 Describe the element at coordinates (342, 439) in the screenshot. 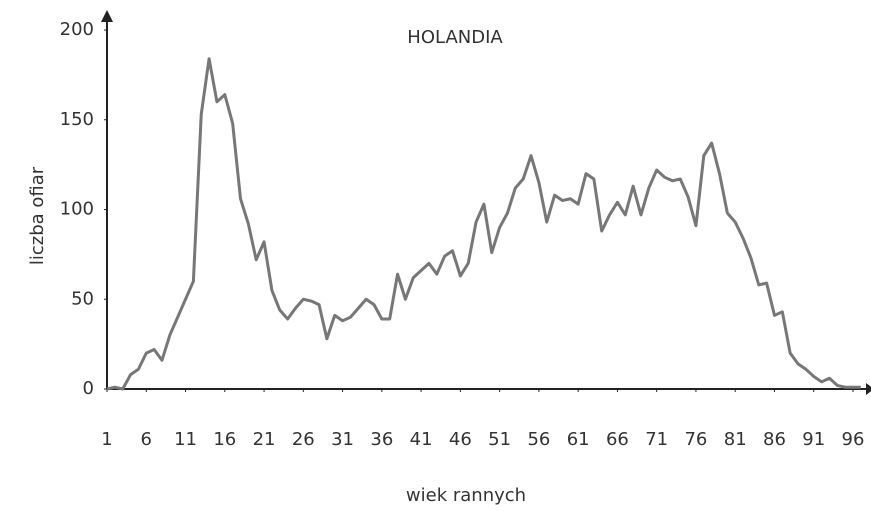

I see `x-tick-label: 31` at that location.